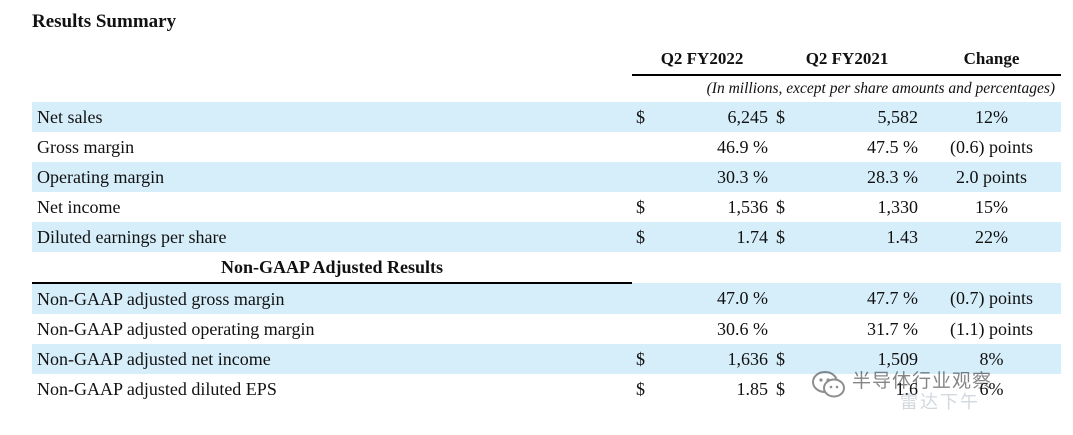 This screenshot has width=1073, height=435. I want to click on value-change: 22%, so click(992, 237).